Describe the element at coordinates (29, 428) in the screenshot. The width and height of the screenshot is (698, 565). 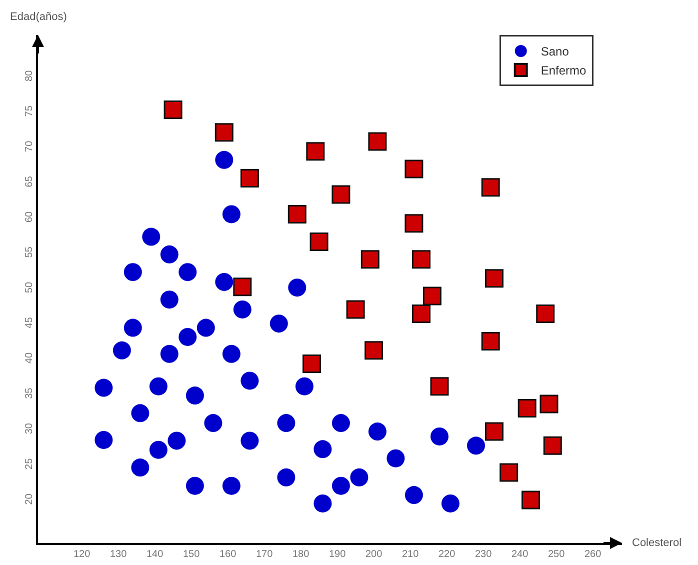
I see `y-tick-label: 30` at that location.